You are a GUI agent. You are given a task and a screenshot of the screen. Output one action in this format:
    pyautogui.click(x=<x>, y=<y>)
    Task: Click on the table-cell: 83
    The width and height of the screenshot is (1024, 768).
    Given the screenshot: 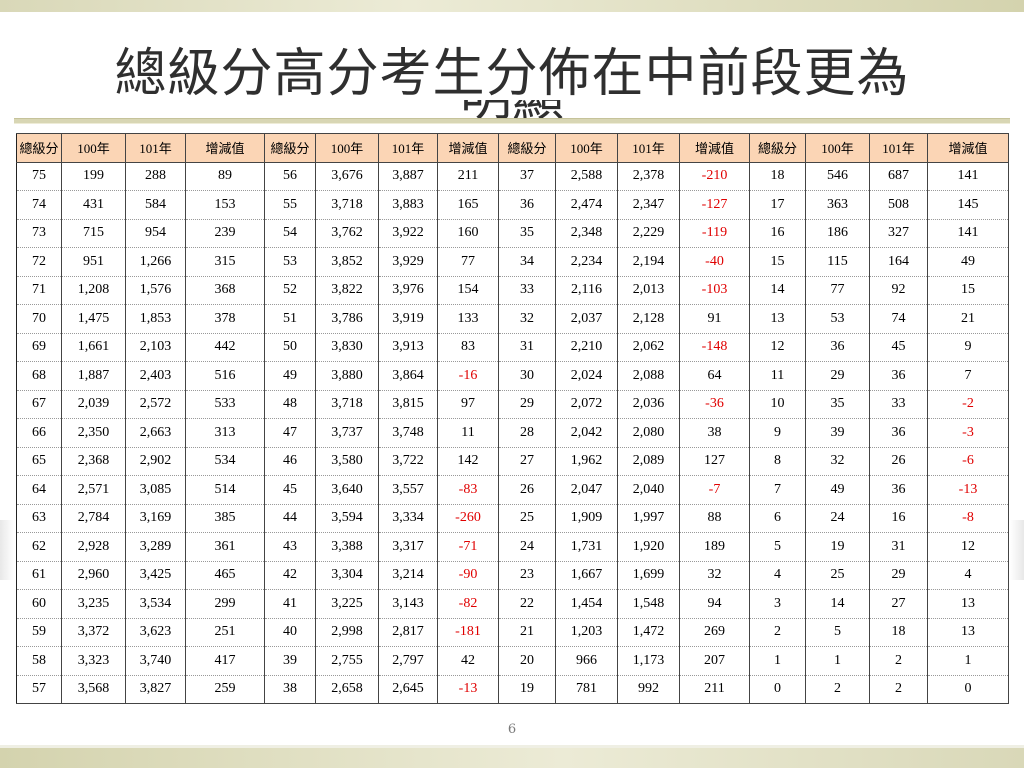 What is the action you would take?
    pyautogui.click(x=468, y=347)
    